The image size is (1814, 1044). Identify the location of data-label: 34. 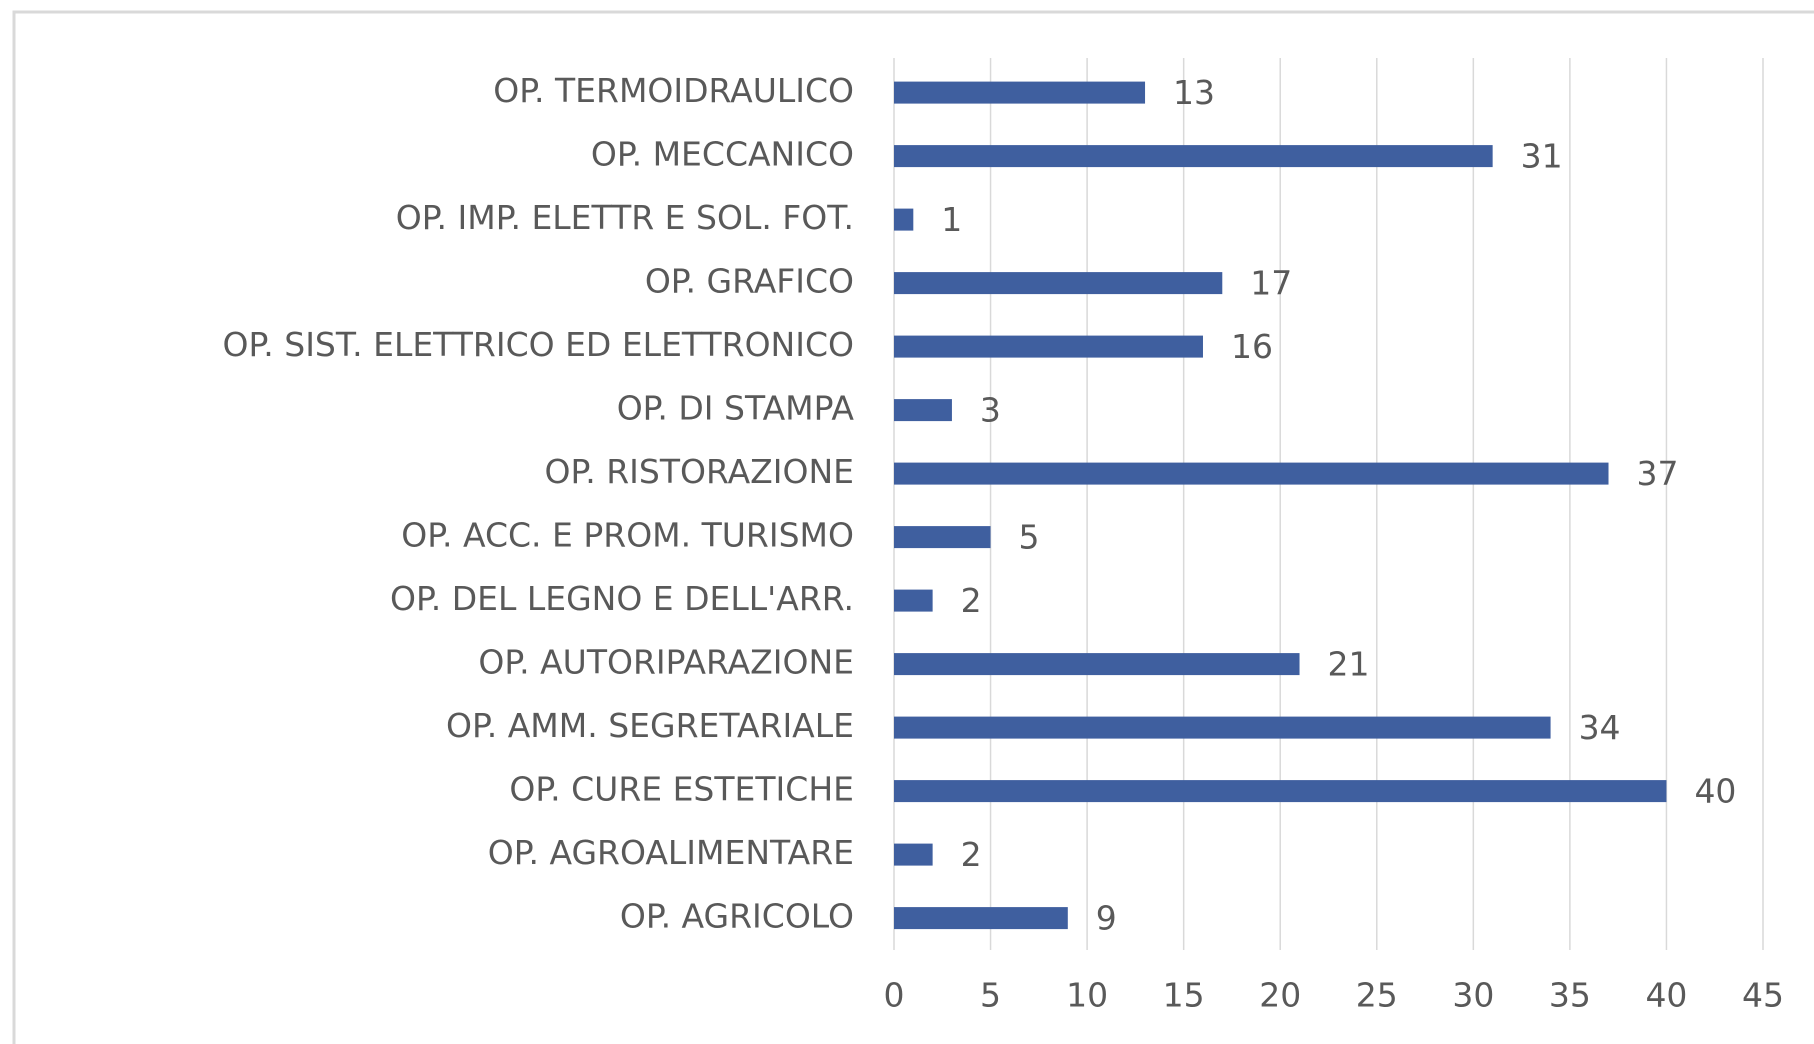
(1600, 727).